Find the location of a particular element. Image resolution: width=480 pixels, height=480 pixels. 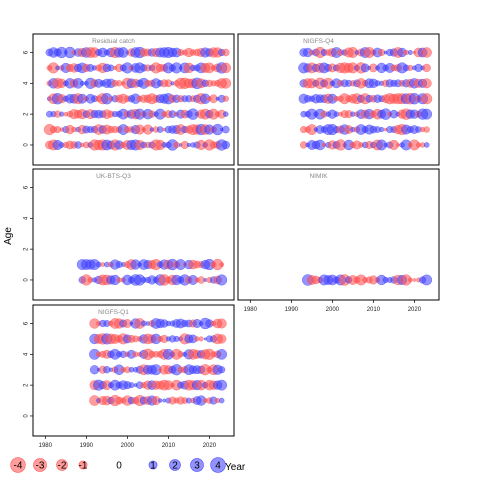

legend-item: 3 is located at coordinates (197, 465).